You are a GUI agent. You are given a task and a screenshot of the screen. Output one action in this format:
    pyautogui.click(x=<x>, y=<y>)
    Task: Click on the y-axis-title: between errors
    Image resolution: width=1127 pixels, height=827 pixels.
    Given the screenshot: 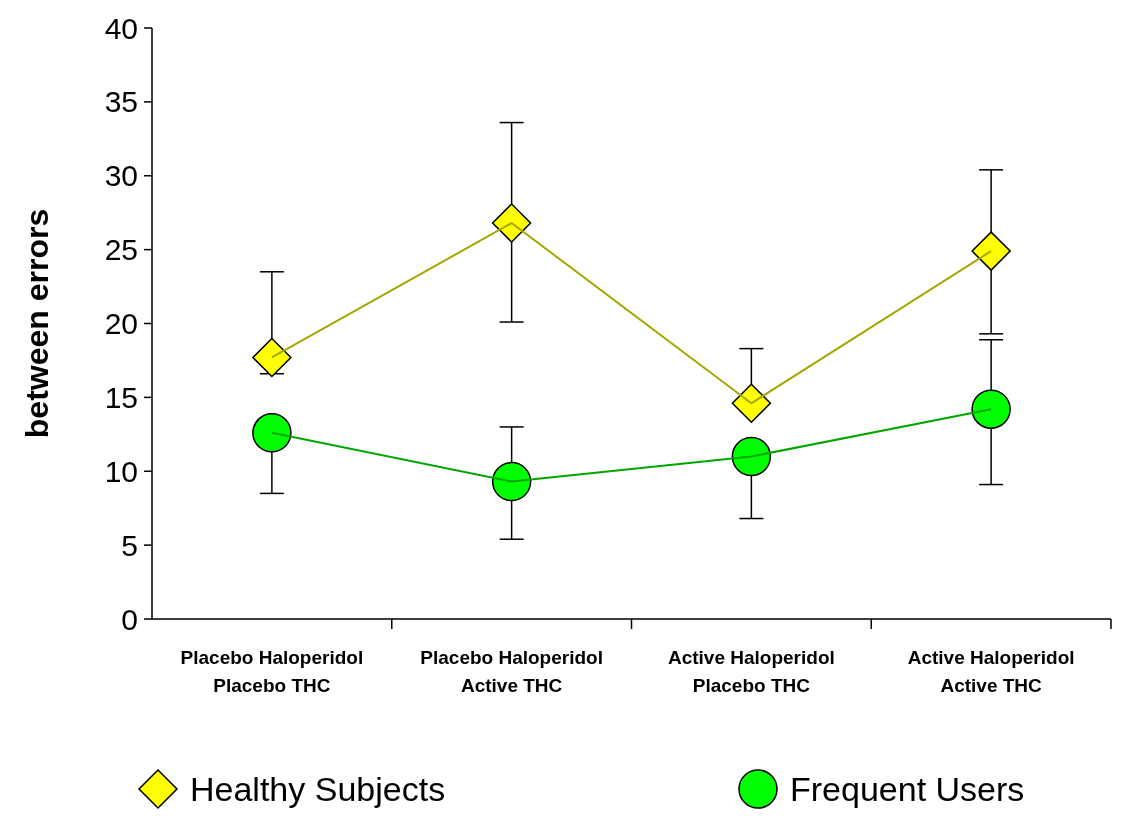 What is the action you would take?
    pyautogui.click(x=37, y=323)
    